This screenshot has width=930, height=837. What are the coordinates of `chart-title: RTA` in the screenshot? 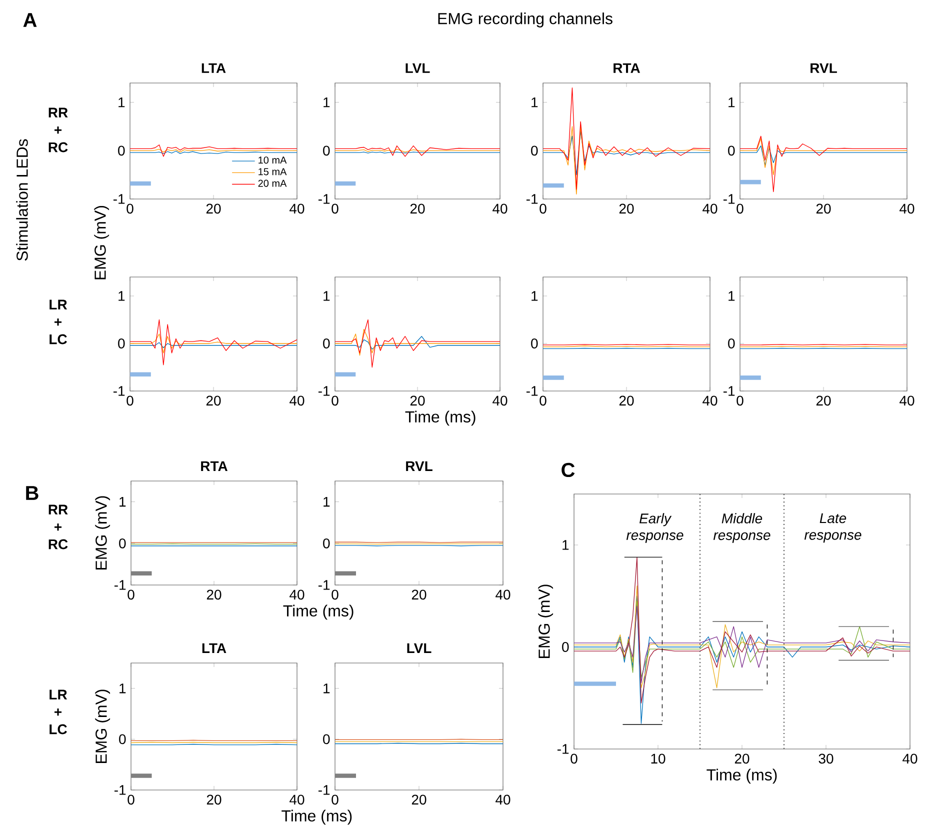 It's located at (214, 466).